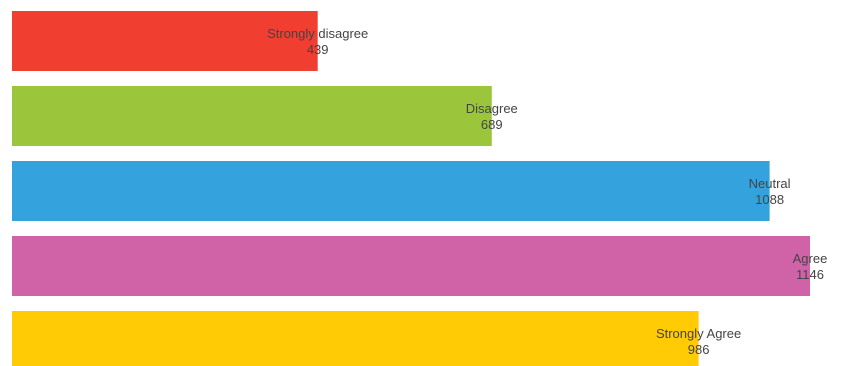 The width and height of the screenshot is (850, 366). I want to click on value-label-strongly-disagree: 439, so click(318, 49).